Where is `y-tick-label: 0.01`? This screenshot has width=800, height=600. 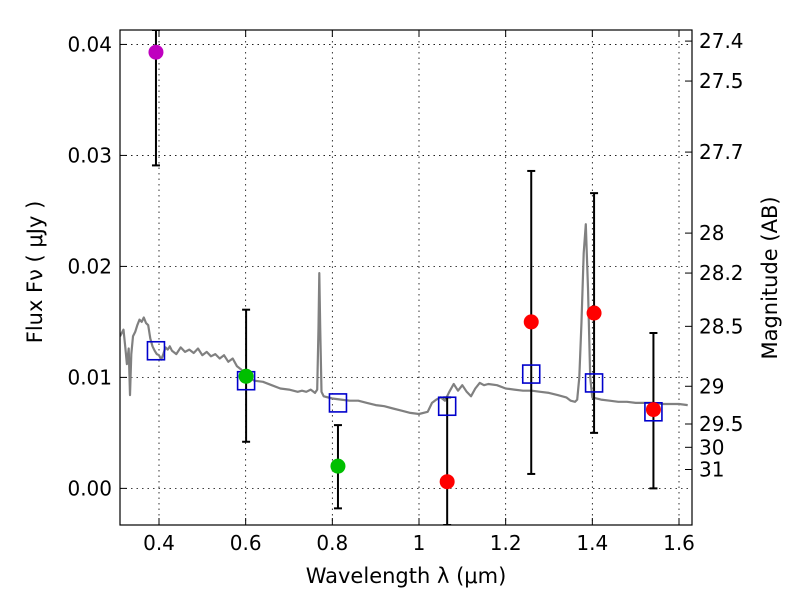
y-tick-label: 0.01 is located at coordinates (89, 377).